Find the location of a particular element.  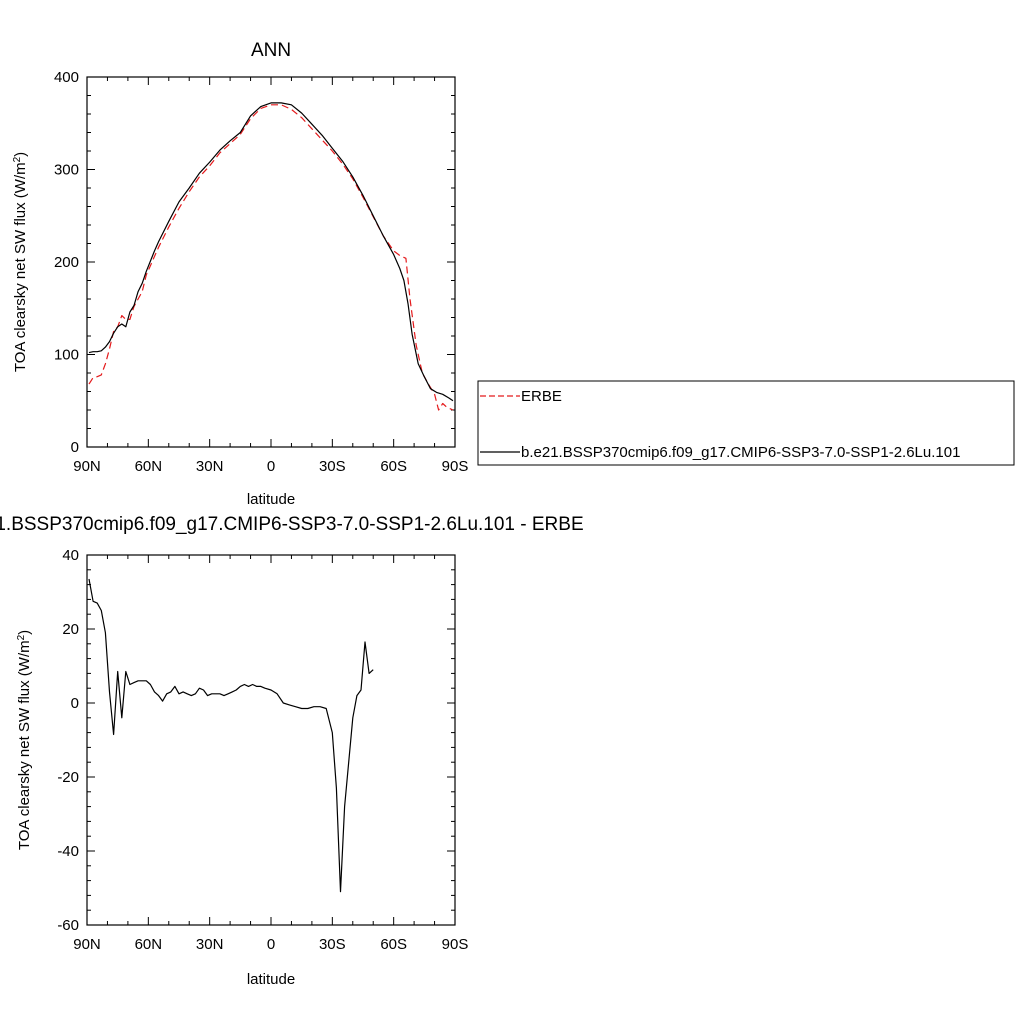

top-xtick-label-1: 60N is located at coordinates (149, 466).